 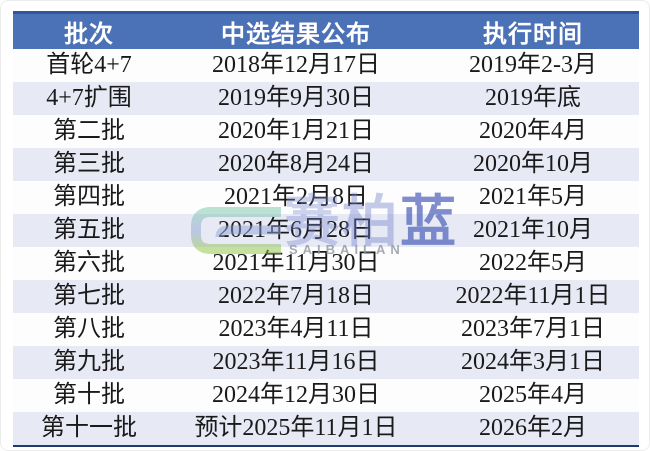 I want to click on announced-cell: 2019年9月30日, so click(x=296, y=98).